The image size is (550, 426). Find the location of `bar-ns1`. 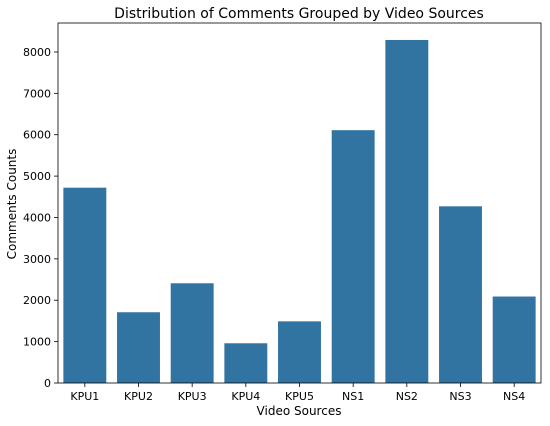

bar-ns1 is located at coordinates (353, 256).